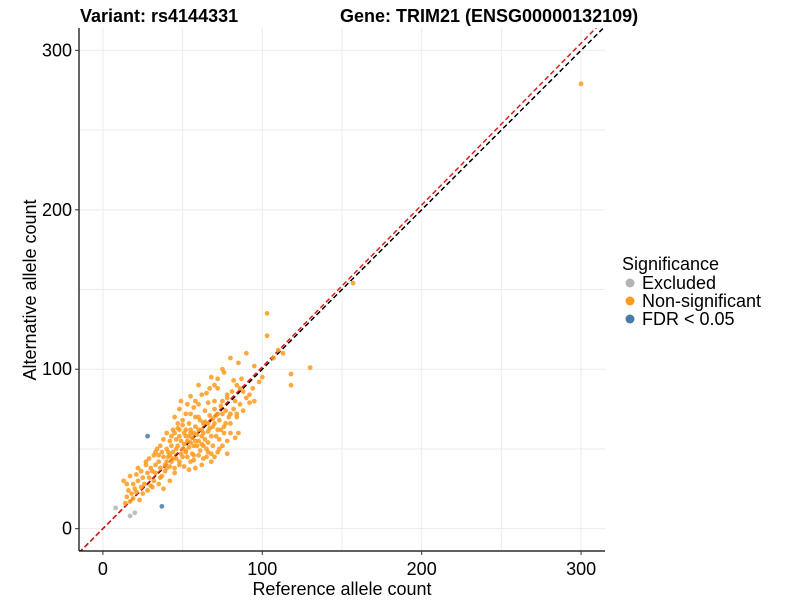 This screenshot has height=600, width=800. Describe the element at coordinates (60, 289) in the screenshot. I see `y-axis-ticks: 0 100 200 300` at that location.